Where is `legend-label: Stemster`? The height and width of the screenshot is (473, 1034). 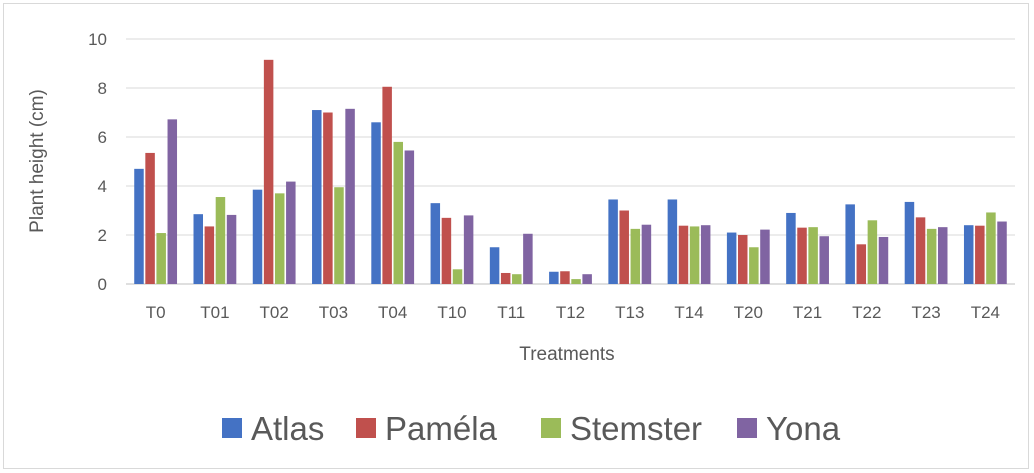
legend-label: Stemster is located at coordinates (636, 428).